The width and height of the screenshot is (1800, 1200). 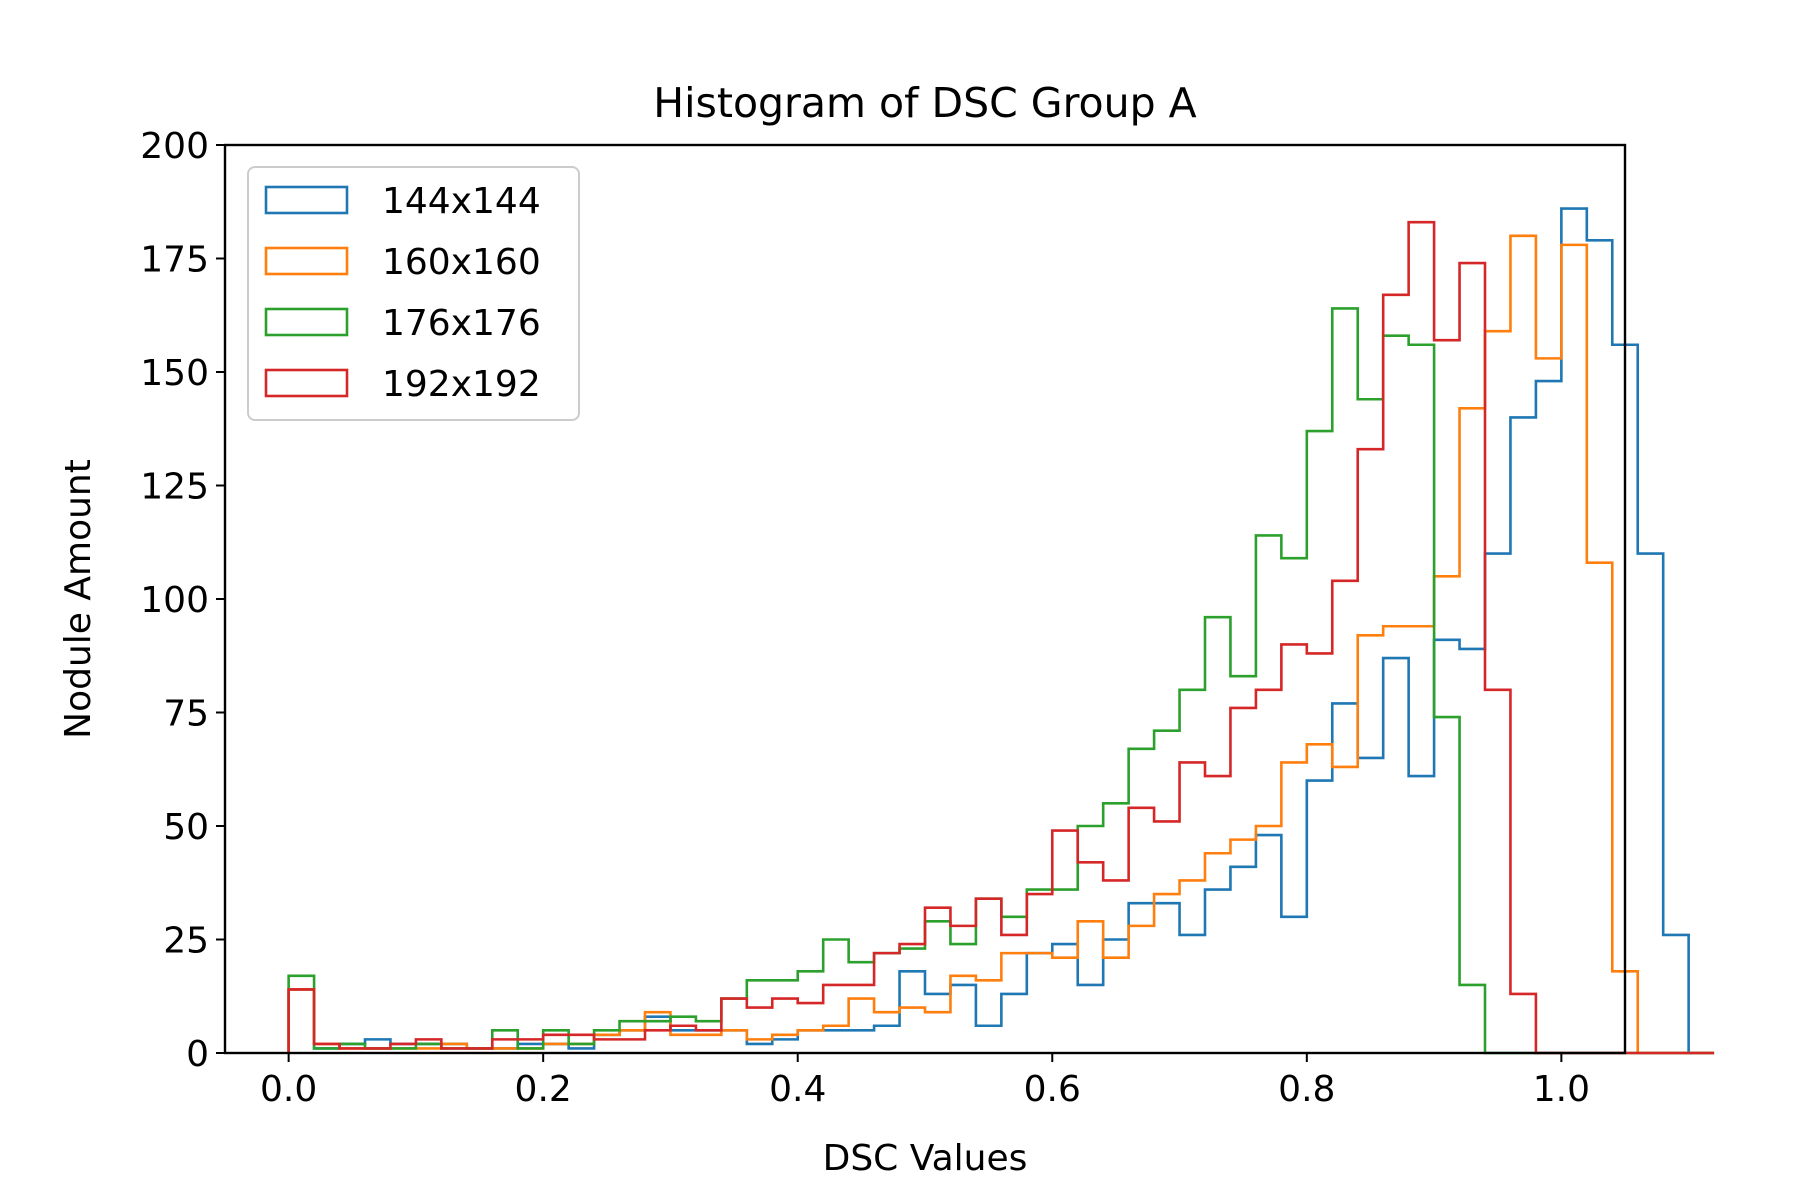 What do you see at coordinates (1052, 1089) in the screenshot?
I see `x-tick-label: 0.6` at bounding box center [1052, 1089].